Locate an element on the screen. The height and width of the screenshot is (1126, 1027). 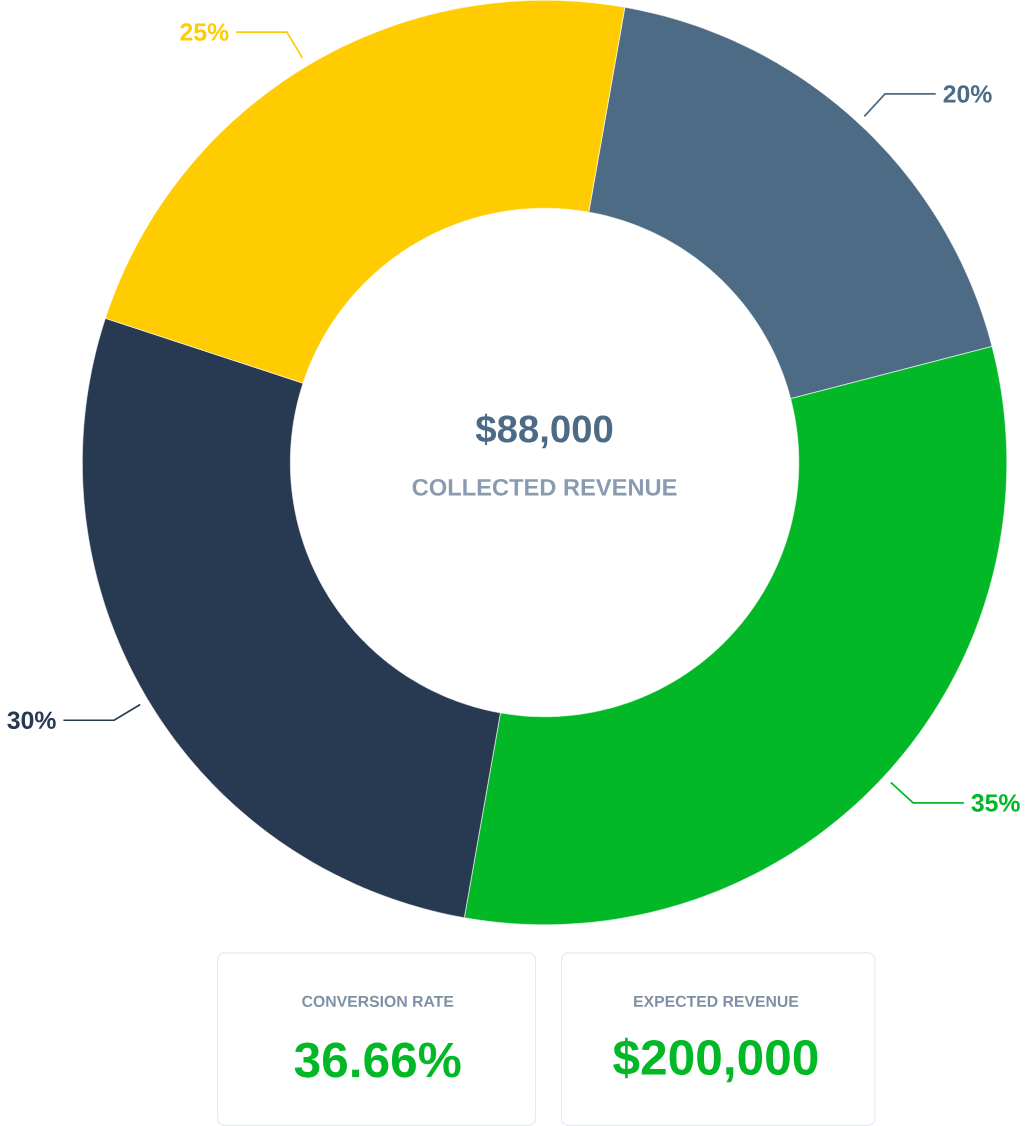
text: COLLECTED REVENUE is located at coordinates (544, 487).